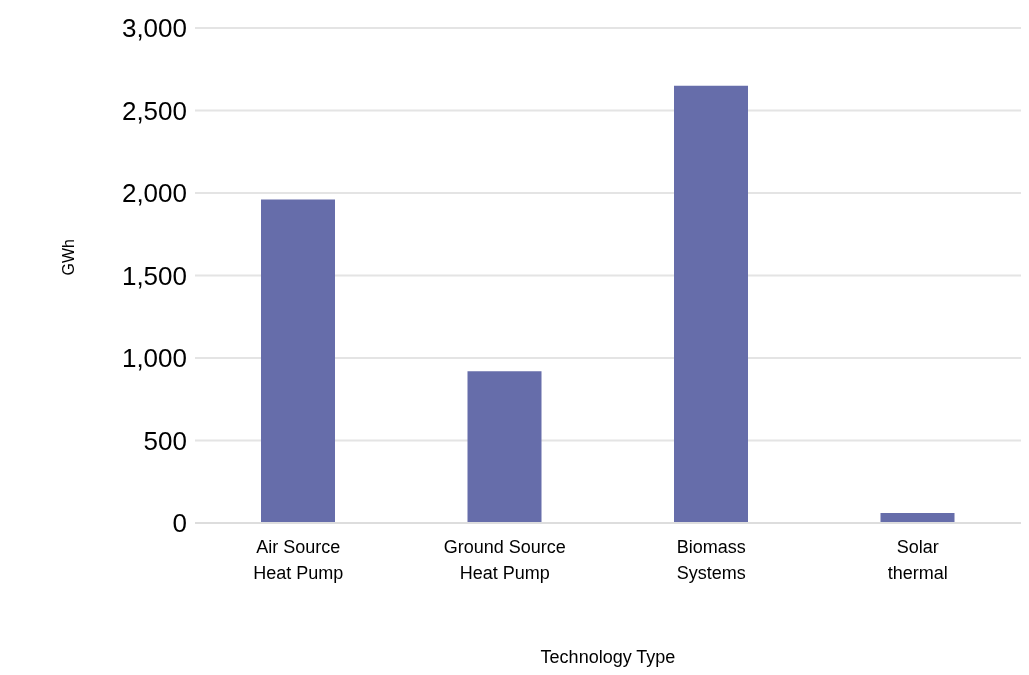  What do you see at coordinates (298, 560) in the screenshot?
I see `x-tick-label: Air Source Heat Pump` at bounding box center [298, 560].